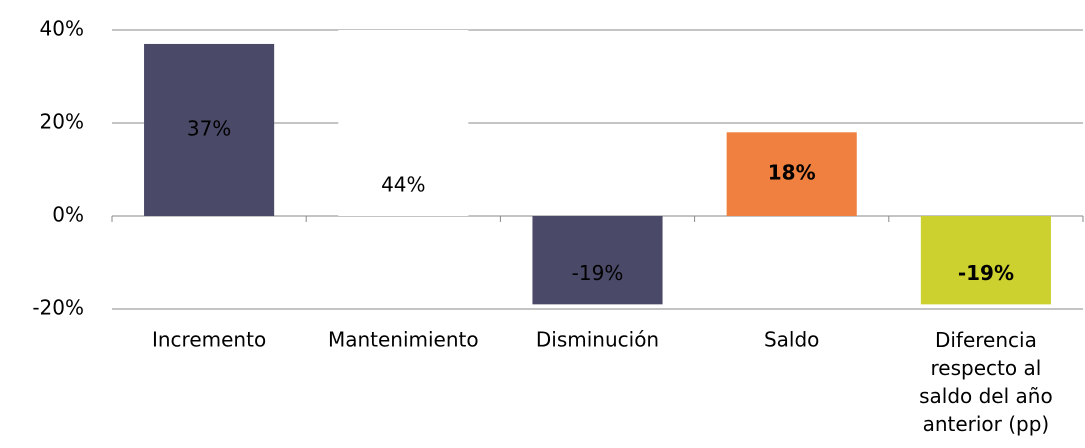  Describe the element at coordinates (403, 185) in the screenshot. I see `data-label: 44%` at that location.